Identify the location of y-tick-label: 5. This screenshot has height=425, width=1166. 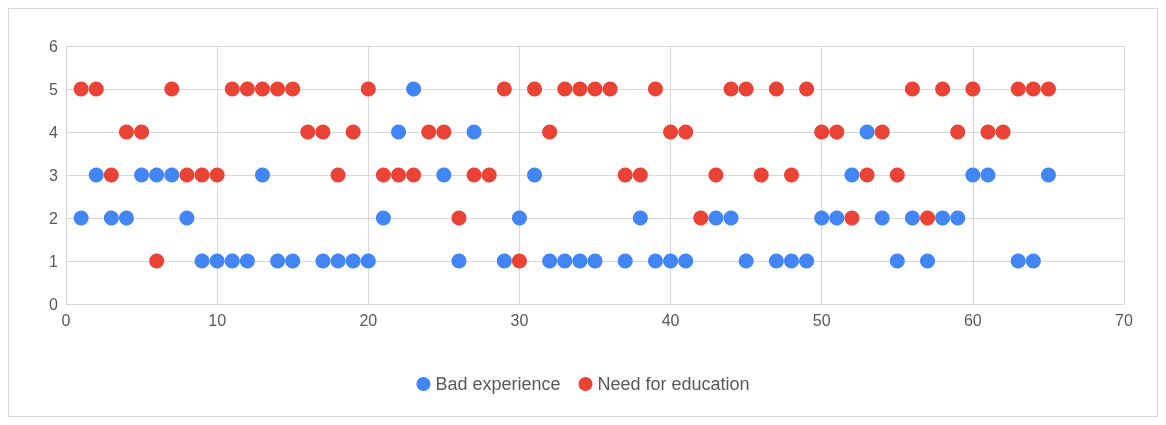
(54, 89).